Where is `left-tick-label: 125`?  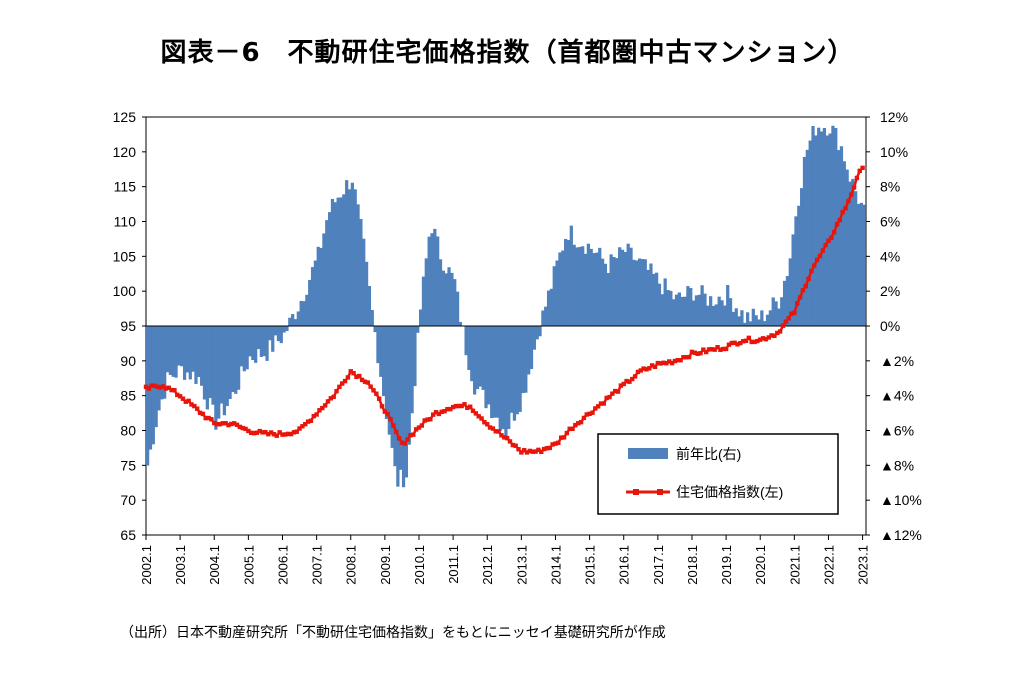 left-tick-label: 125 is located at coordinates (125, 117).